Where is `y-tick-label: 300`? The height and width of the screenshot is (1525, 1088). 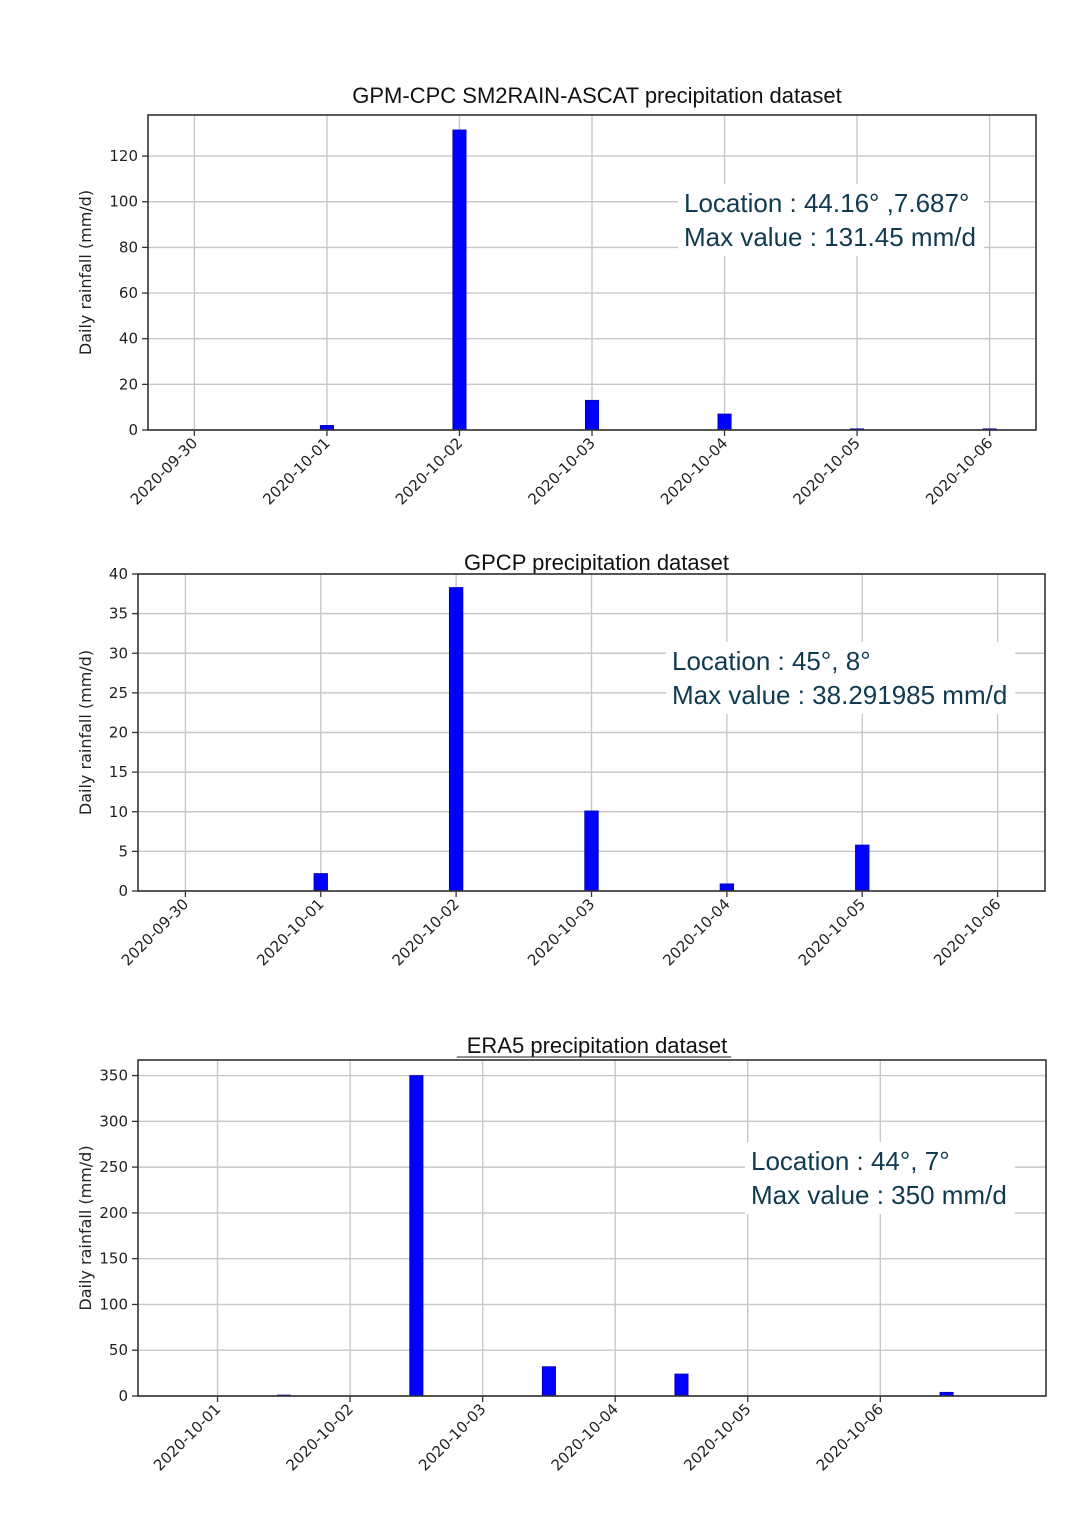
y-tick-label: 300 is located at coordinates (113, 1121).